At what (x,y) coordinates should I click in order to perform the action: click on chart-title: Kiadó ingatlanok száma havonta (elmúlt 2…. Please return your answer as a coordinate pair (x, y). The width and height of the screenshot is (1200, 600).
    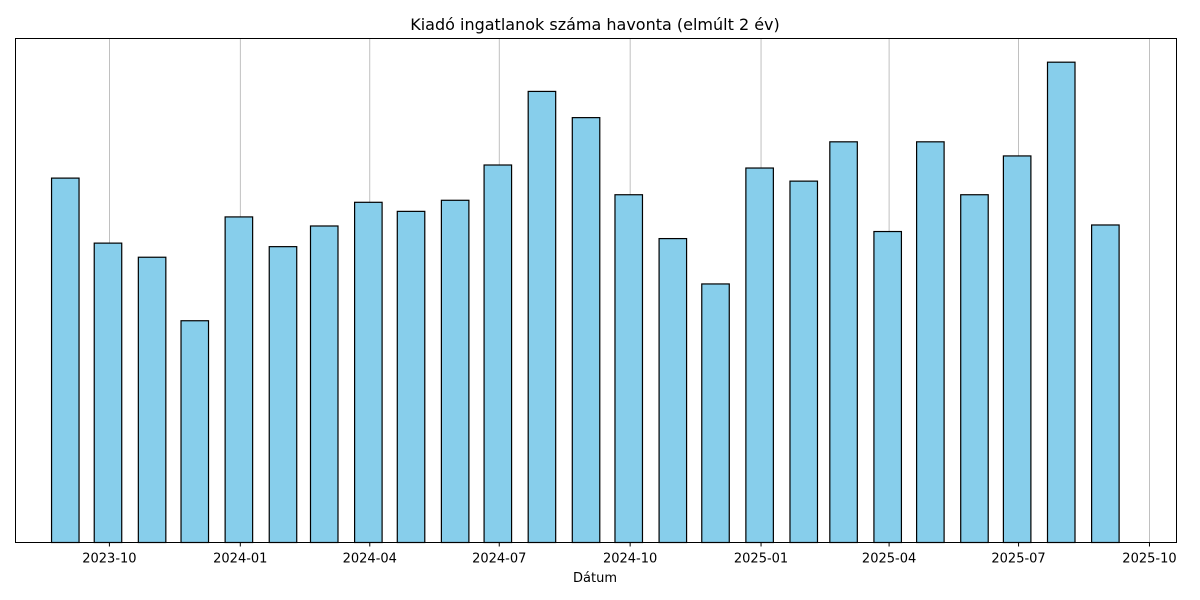
    Looking at the image, I should click on (595, 24).